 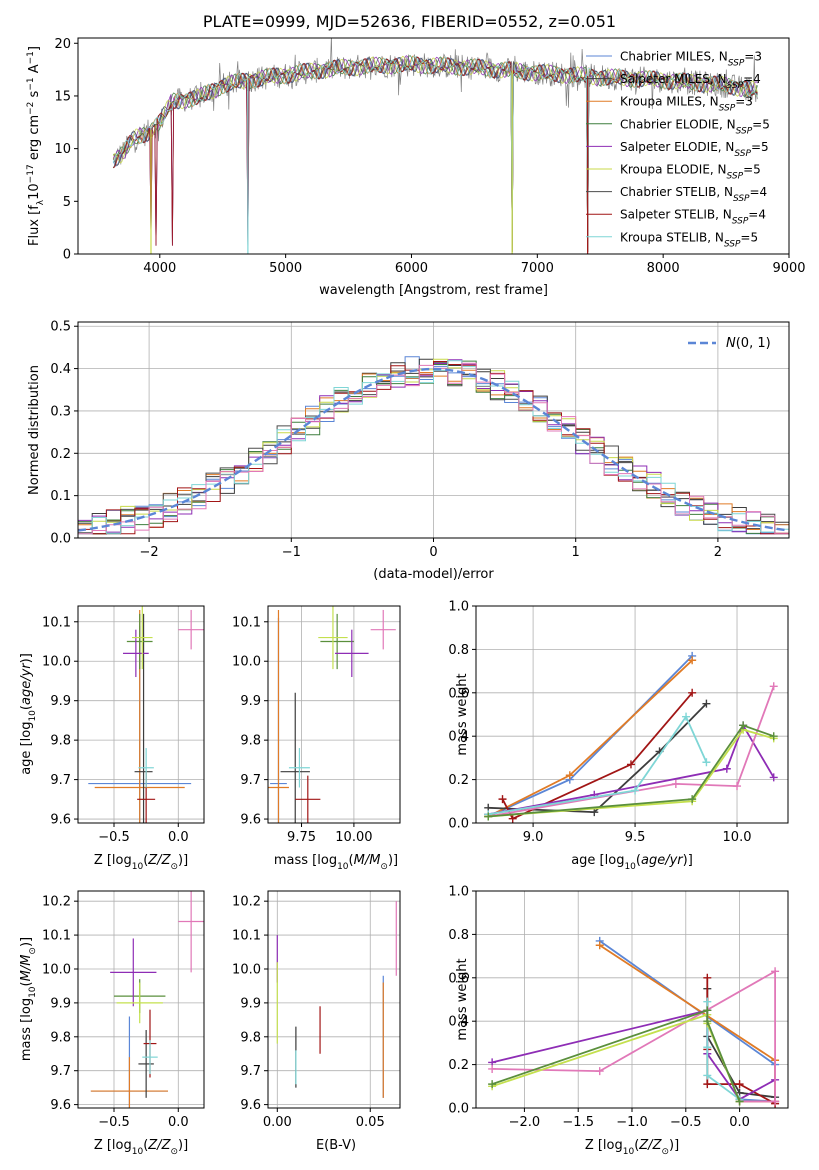 I want to click on x-axis-label: Z [log10(Z/Z⊙)], so click(x=141, y=1147).